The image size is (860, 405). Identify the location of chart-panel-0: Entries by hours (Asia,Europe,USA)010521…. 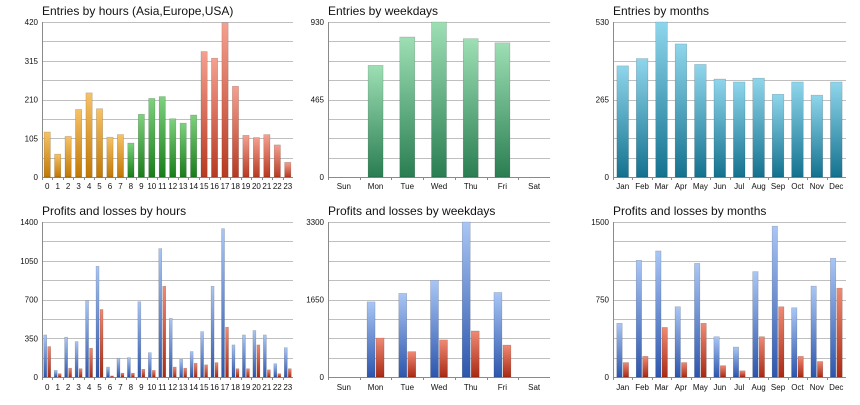
(159, 97).